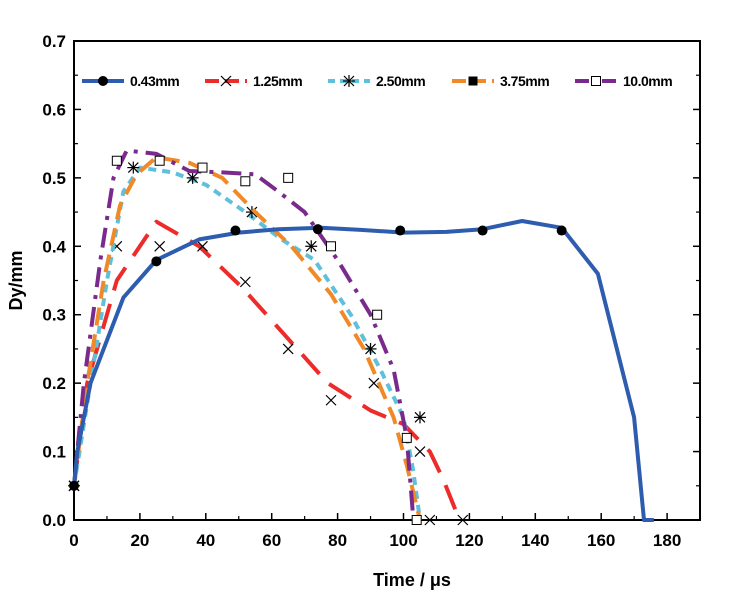 This screenshot has height=598, width=738. What do you see at coordinates (154, 81) in the screenshot?
I see `legend-label: 0.43mm` at bounding box center [154, 81].